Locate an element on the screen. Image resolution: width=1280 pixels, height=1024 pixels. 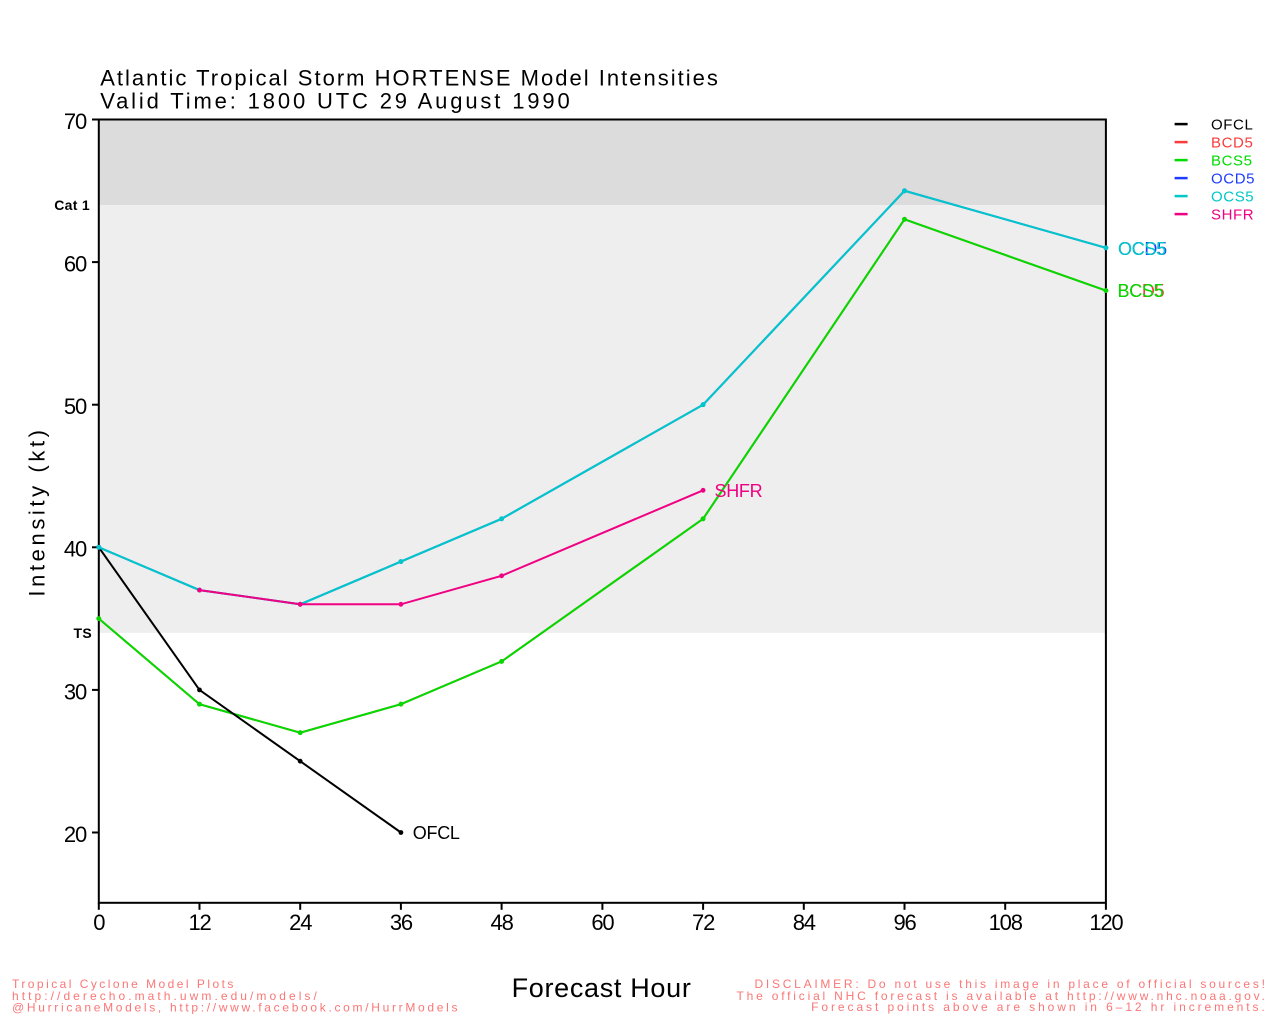
svg-text: 0 is located at coordinates (99, 922).